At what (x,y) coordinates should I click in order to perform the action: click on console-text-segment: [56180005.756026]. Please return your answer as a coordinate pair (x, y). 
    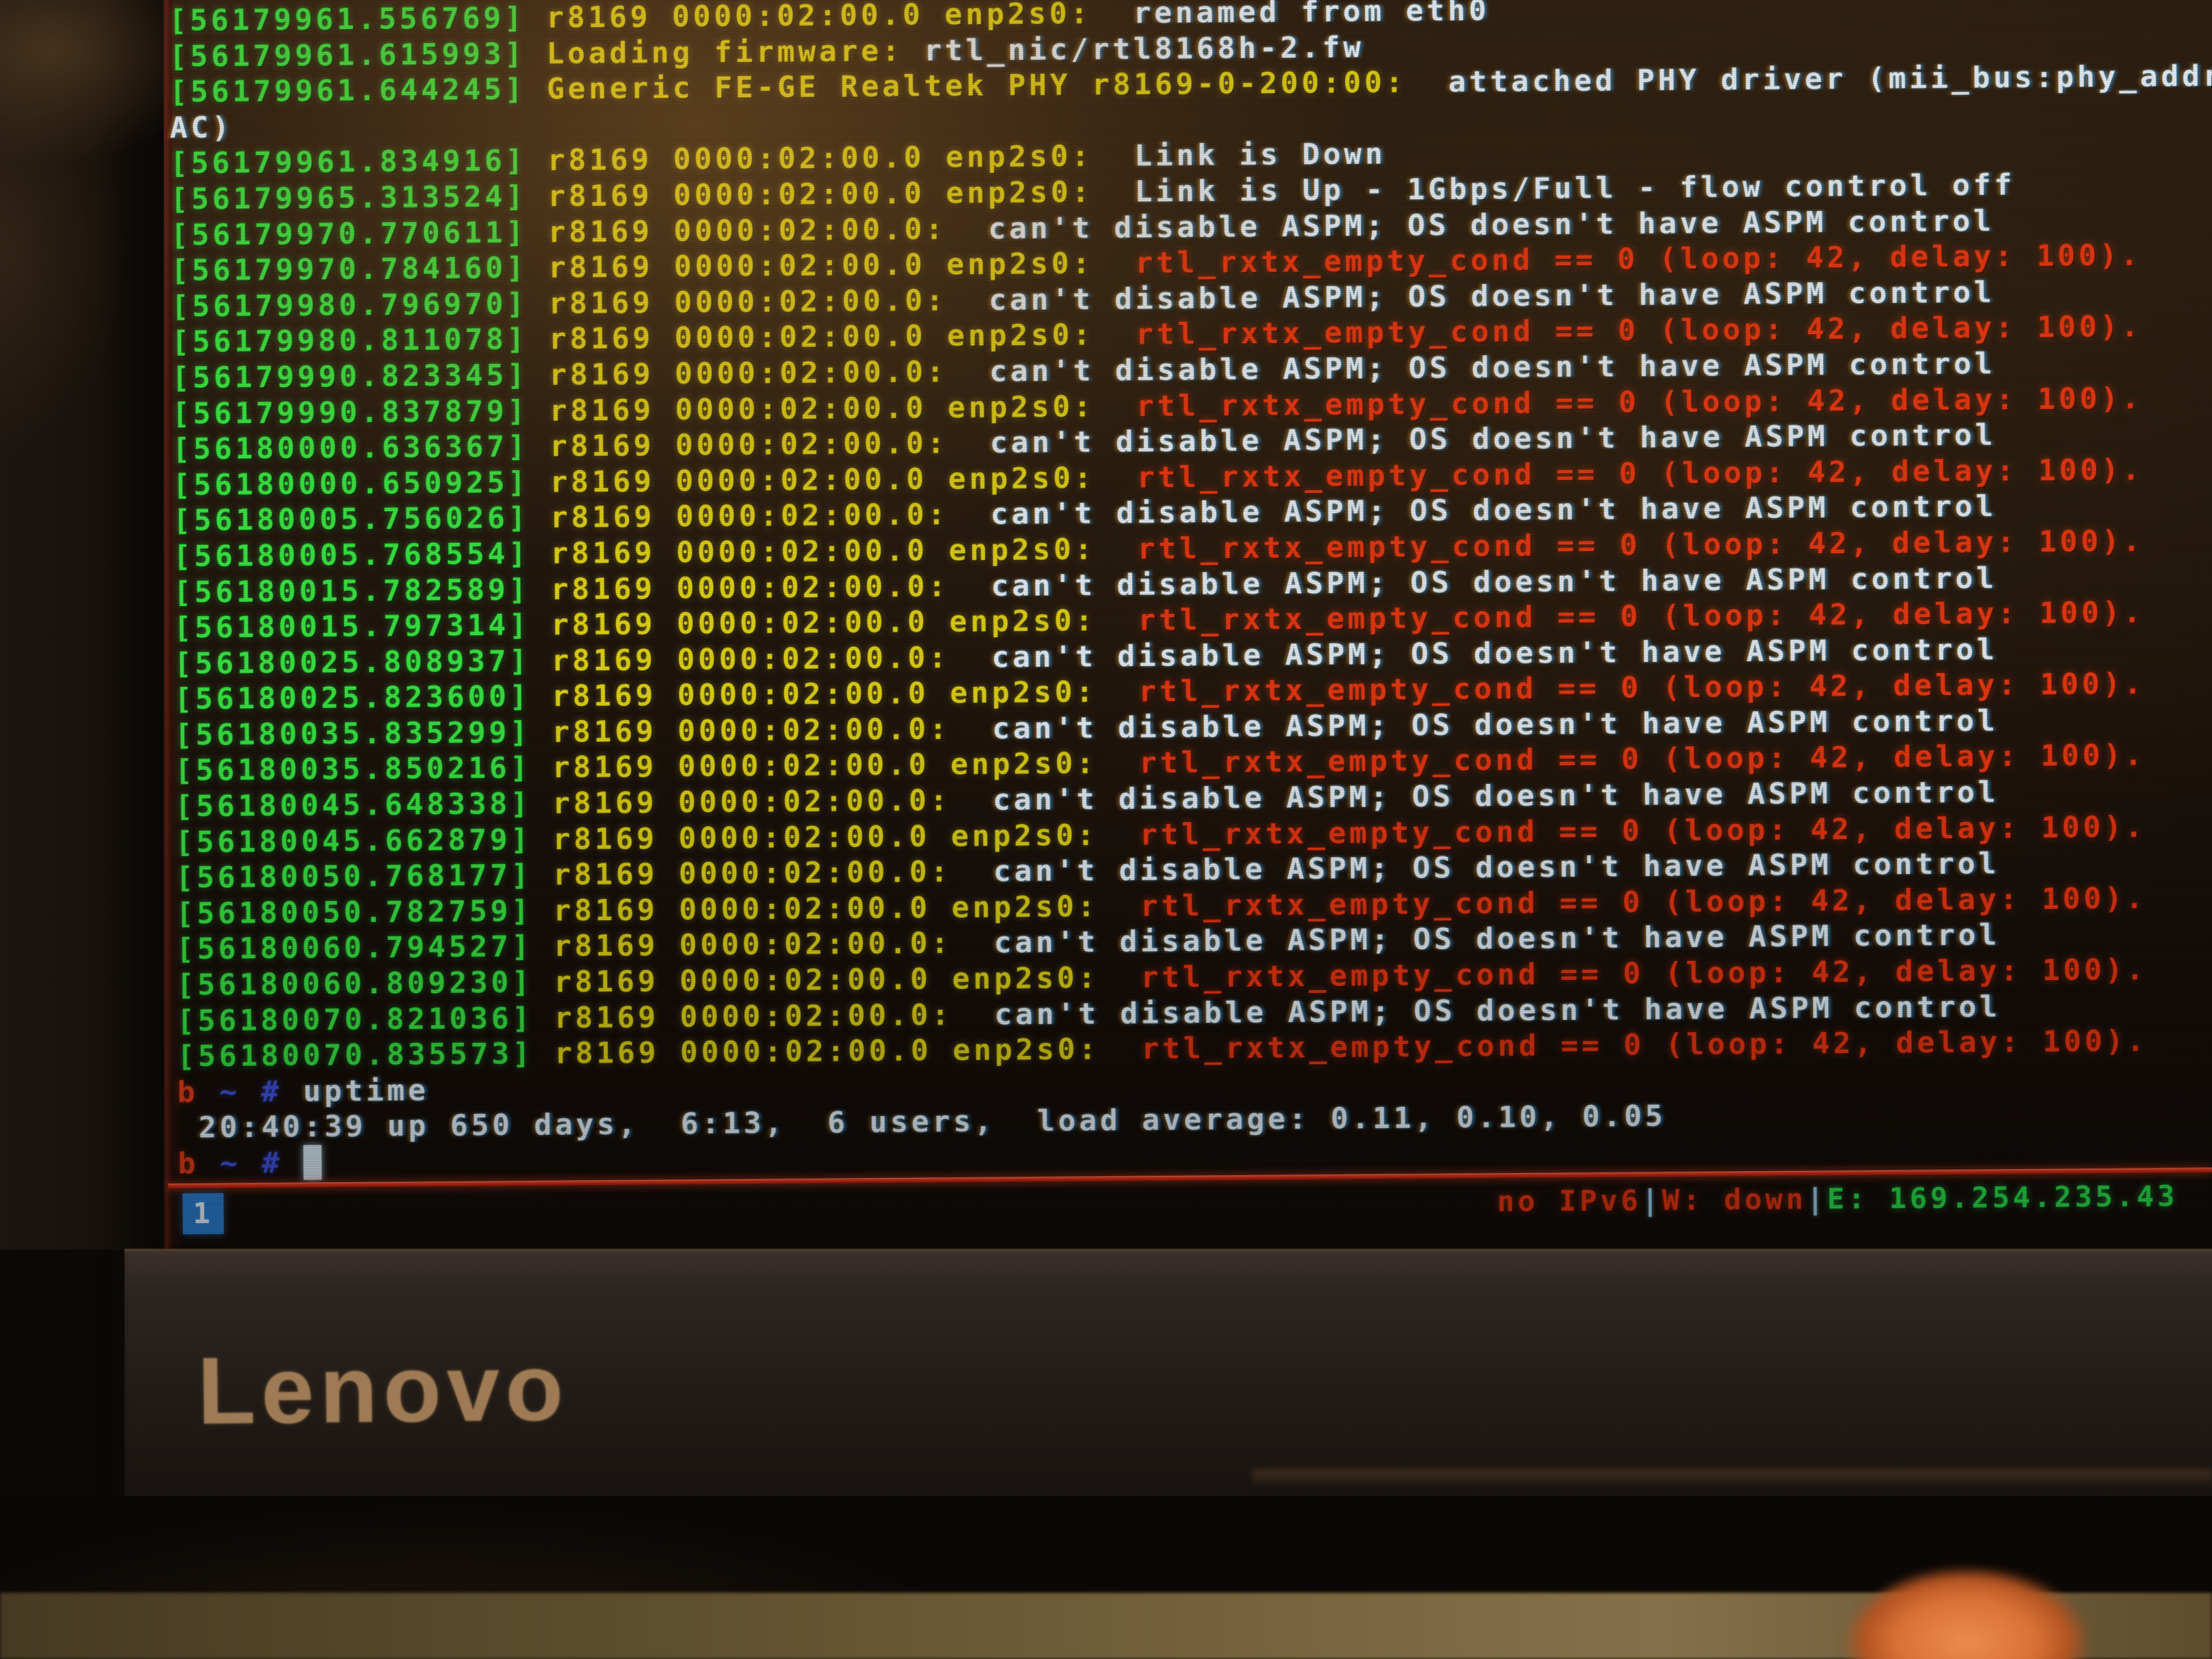
    Looking at the image, I should click on (362, 520).